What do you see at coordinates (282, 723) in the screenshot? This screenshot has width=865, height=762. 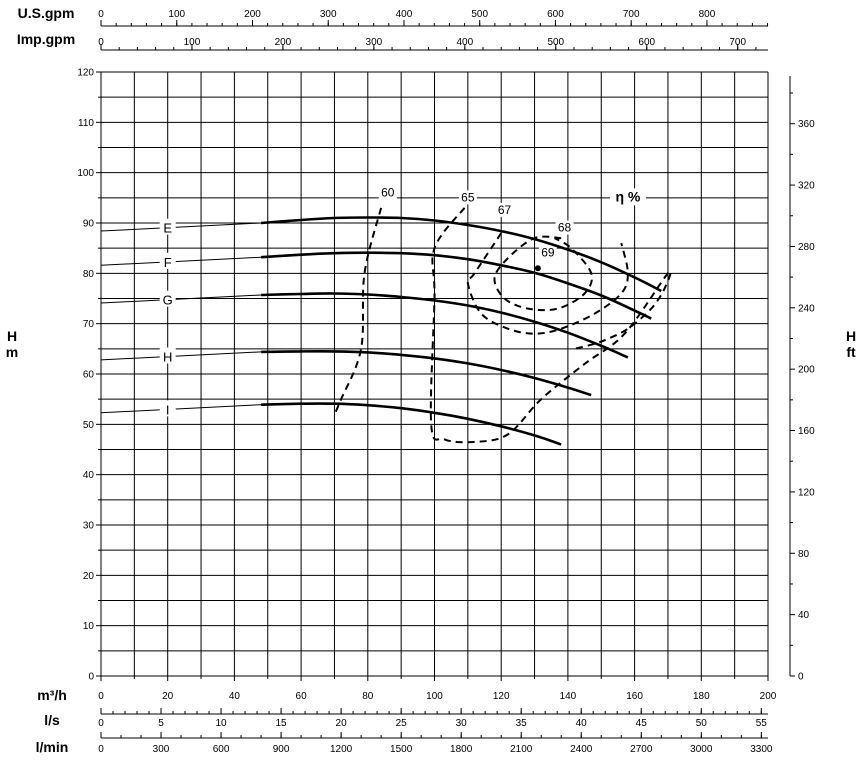 I see `x-ls-tick-label: 15` at bounding box center [282, 723].